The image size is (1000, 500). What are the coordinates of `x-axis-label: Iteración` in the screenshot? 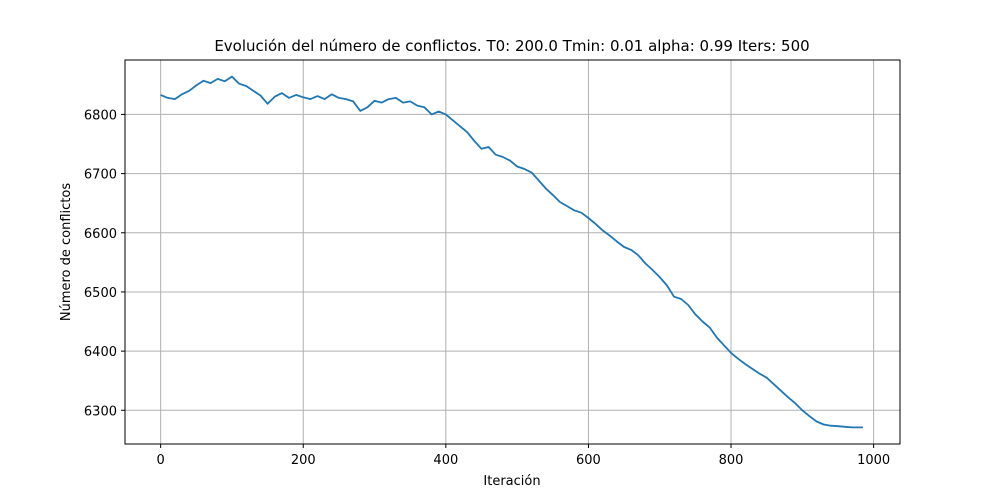 It's located at (511, 481).